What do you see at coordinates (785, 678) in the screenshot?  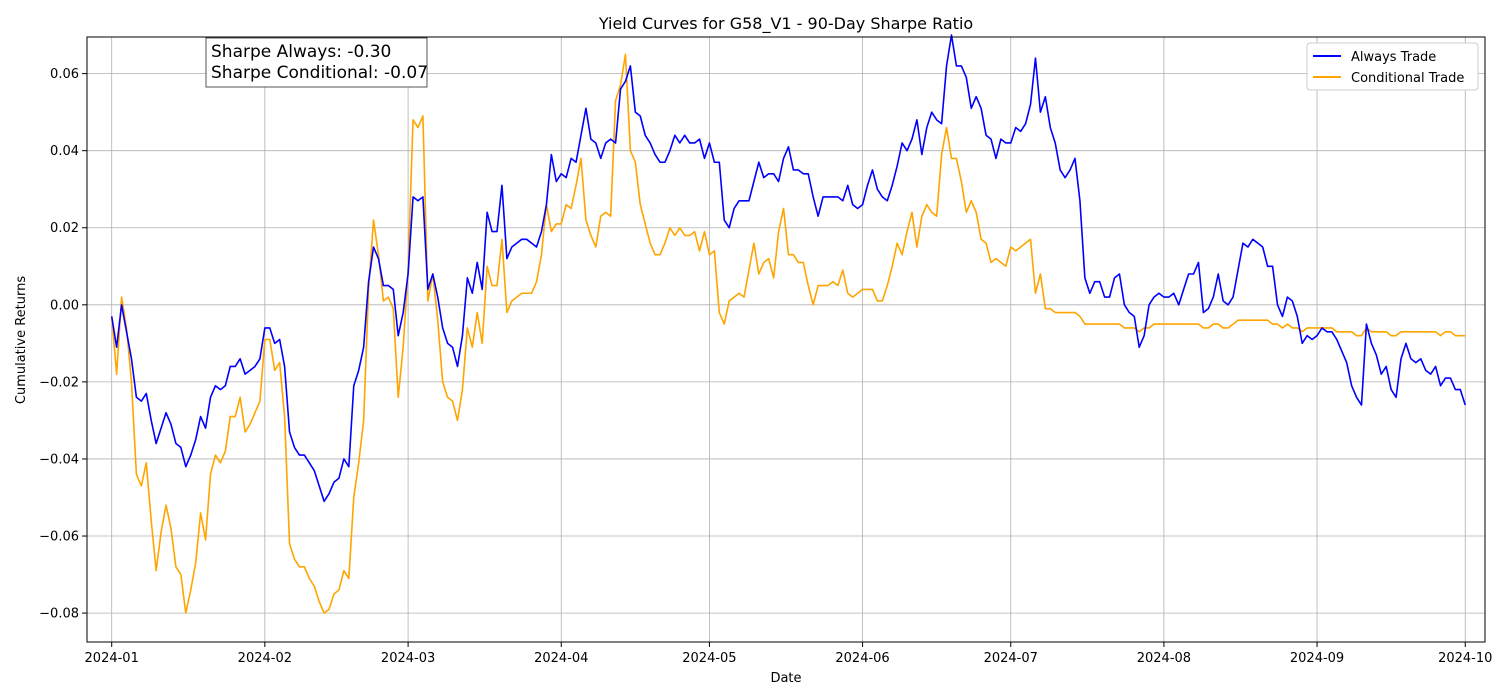 I see `x-axis-title: Date` at bounding box center [785, 678].